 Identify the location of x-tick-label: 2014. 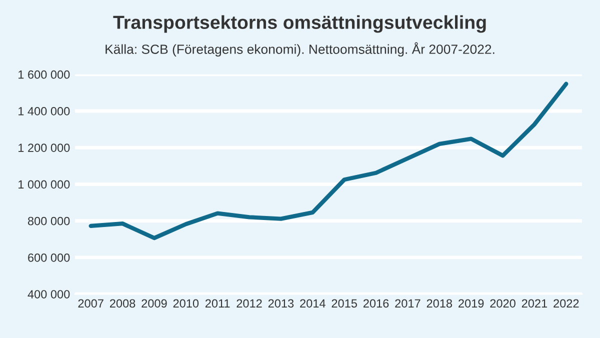
(313, 303).